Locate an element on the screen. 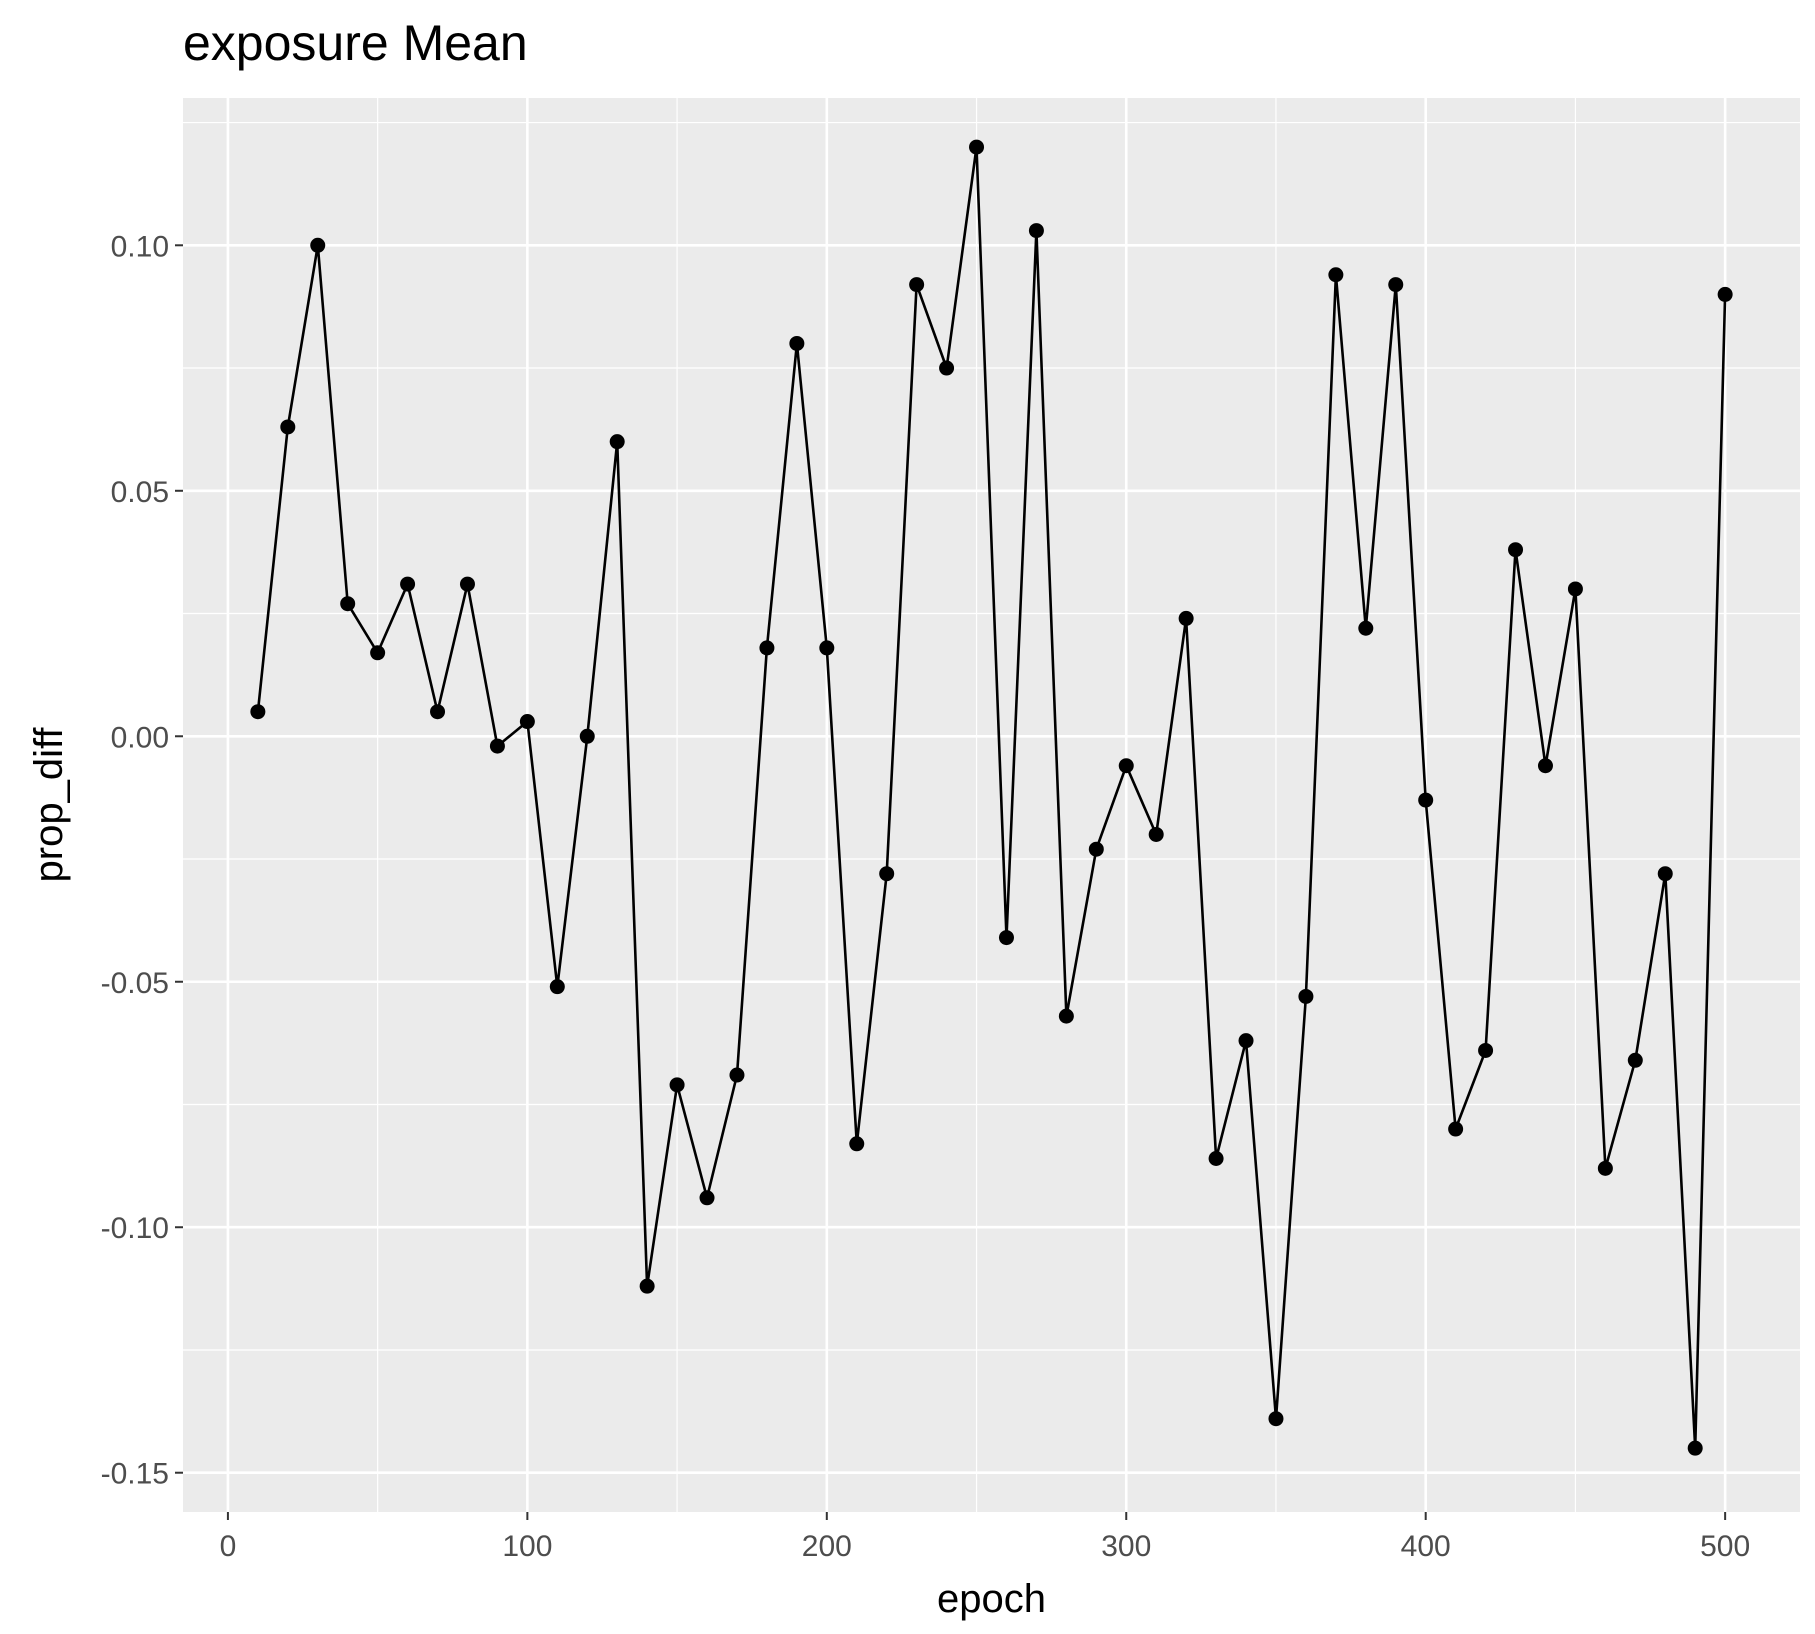  y-tick-label: 0.05 is located at coordinates (140, 492).